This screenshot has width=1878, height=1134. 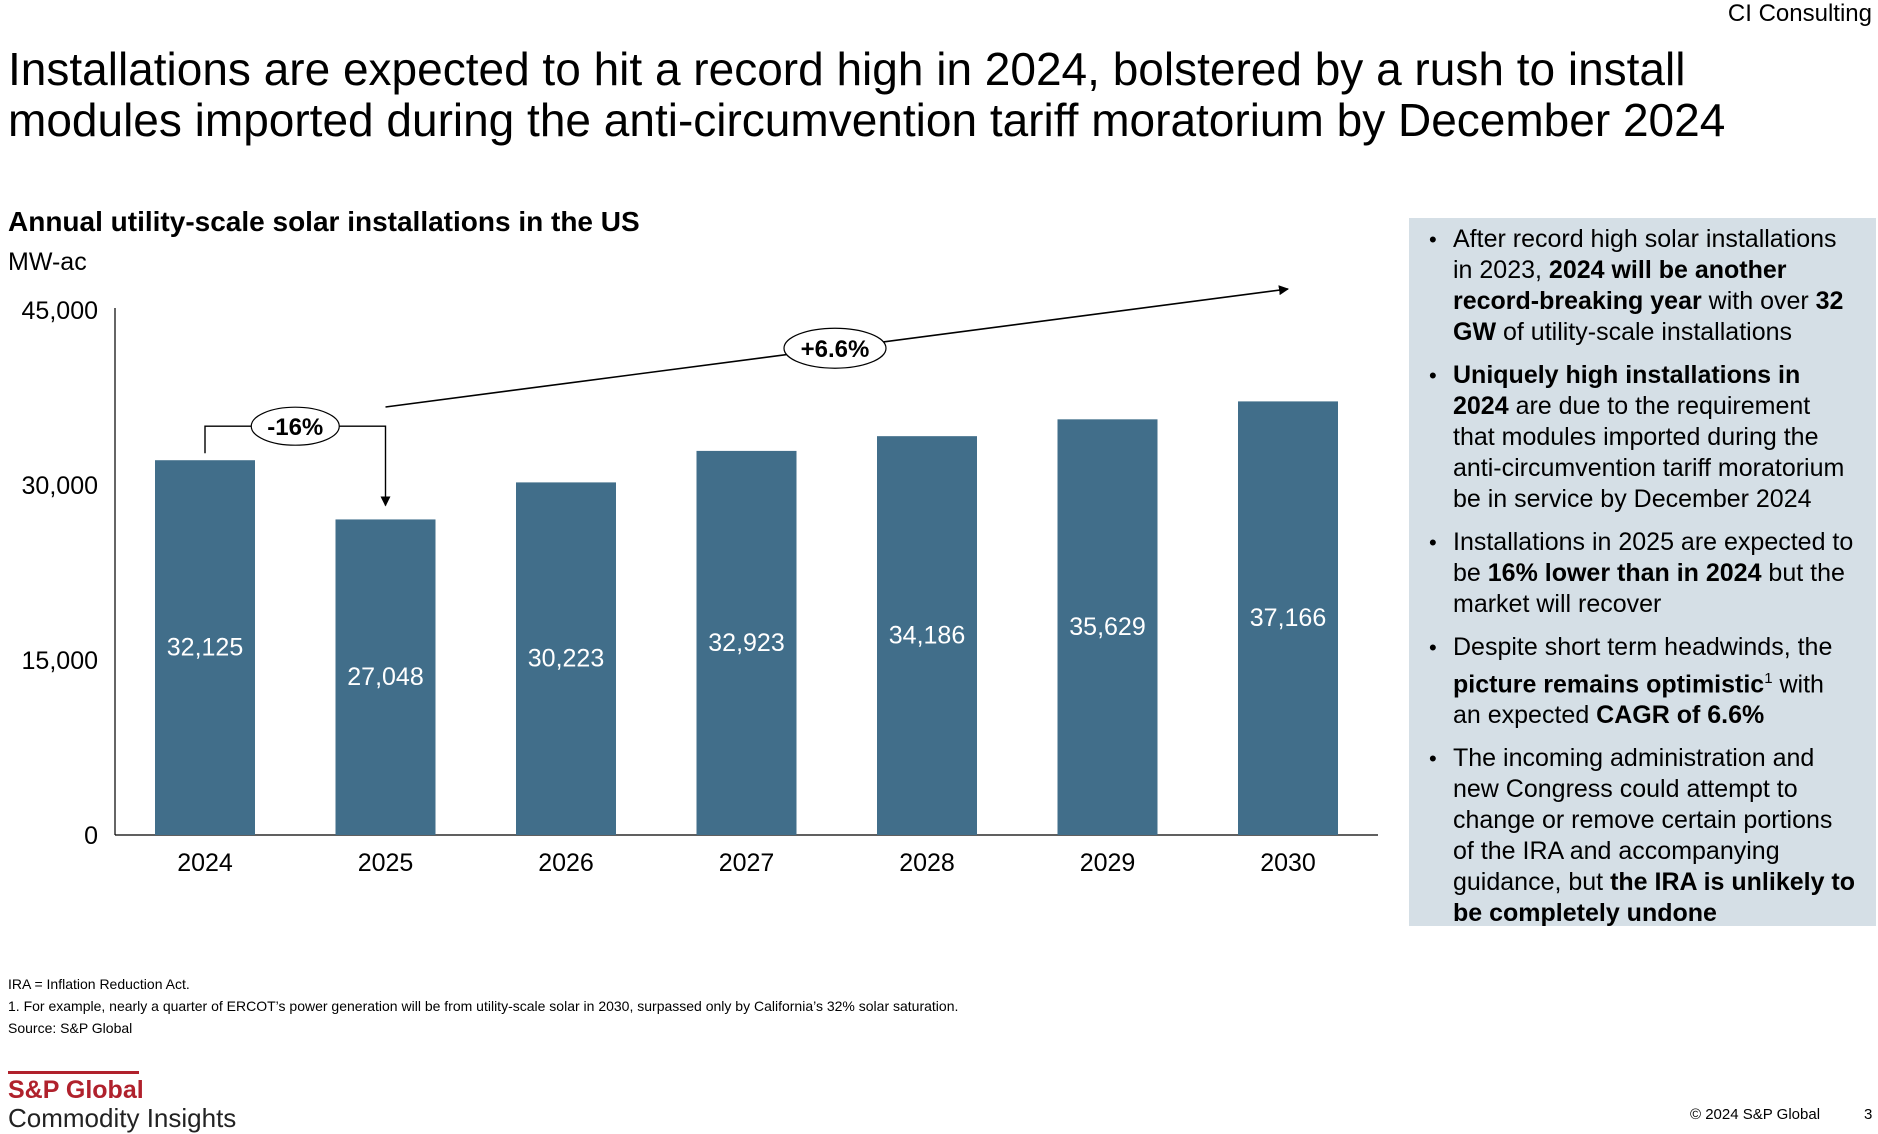 What do you see at coordinates (1868, 1114) in the screenshot?
I see `page-number: 3` at bounding box center [1868, 1114].